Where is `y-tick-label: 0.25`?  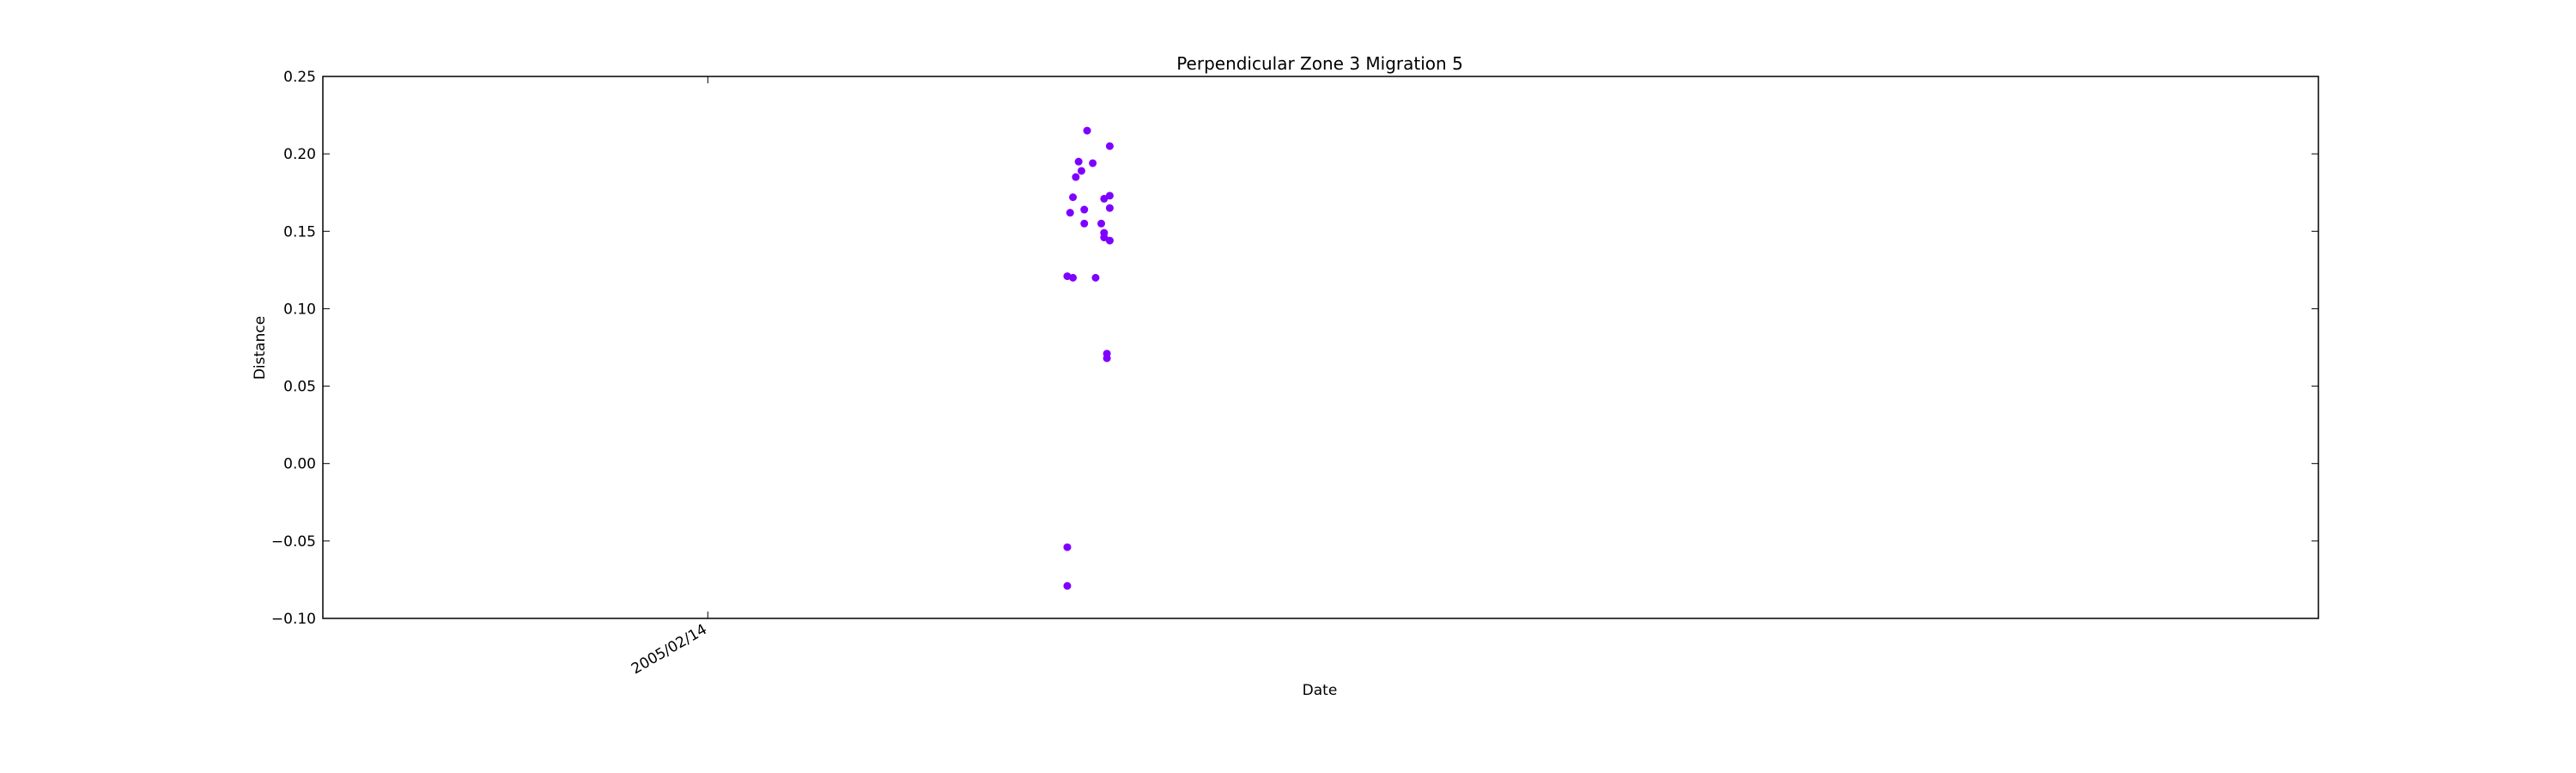 y-tick-label: 0.25 is located at coordinates (300, 77).